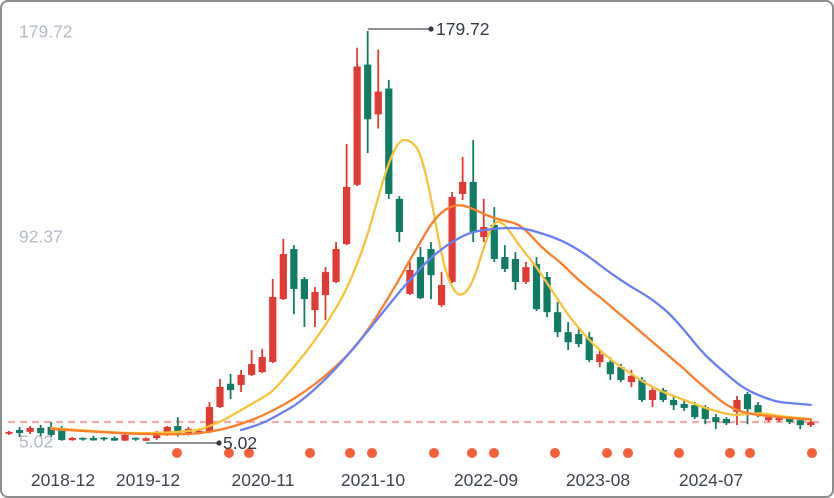 The height and width of the screenshot is (498, 834). Describe the element at coordinates (463, 29) in the screenshot. I see `high-annotation-label: 179.72` at that location.